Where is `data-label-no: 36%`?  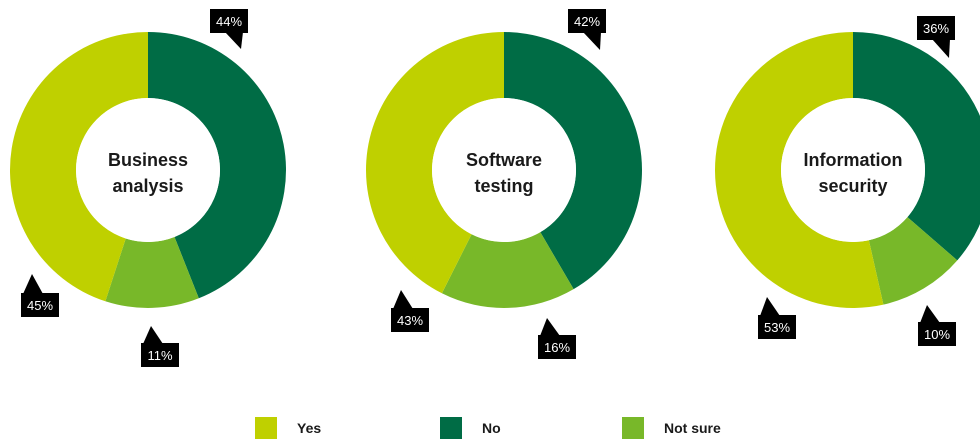
data-label-no: 36% is located at coordinates (936, 28).